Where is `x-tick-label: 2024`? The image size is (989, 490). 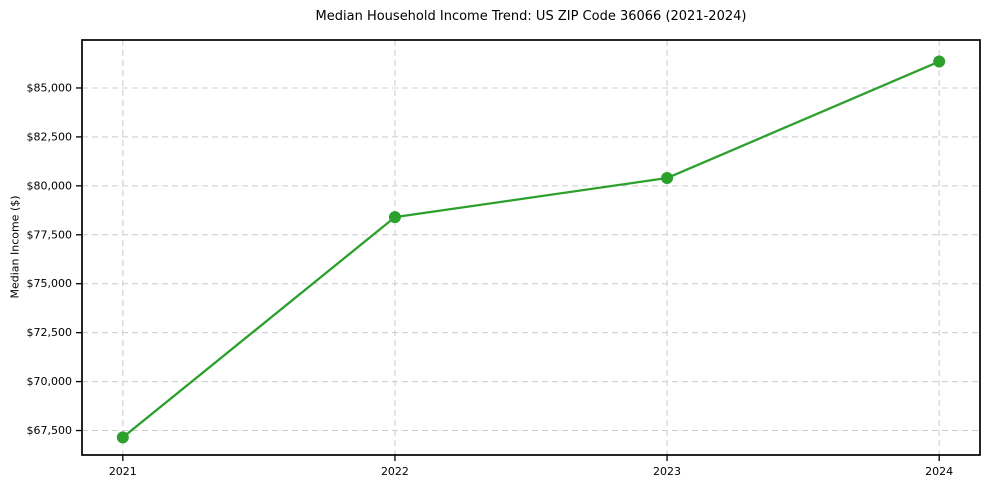 x-tick-label: 2024 is located at coordinates (939, 471).